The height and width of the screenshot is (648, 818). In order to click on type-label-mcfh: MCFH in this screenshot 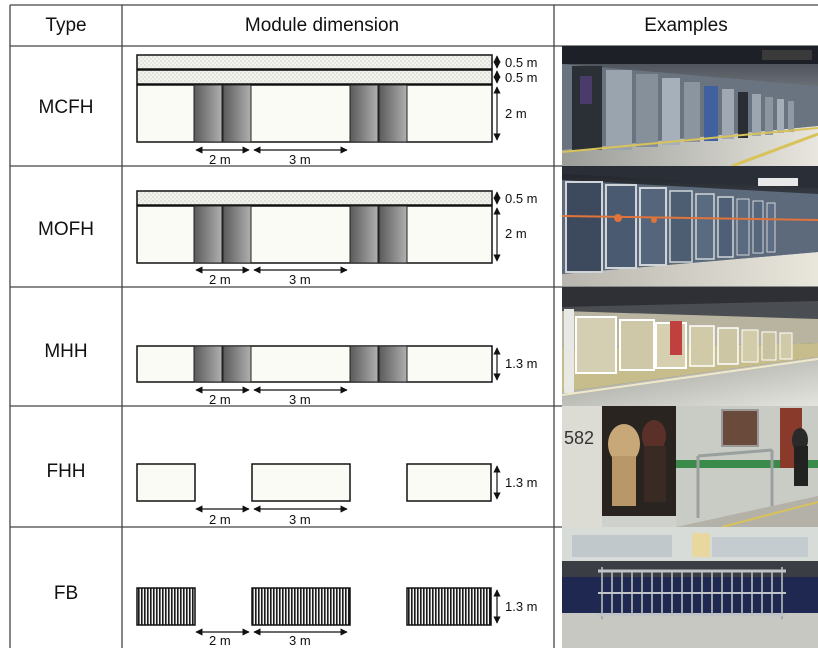, I will do `click(66, 107)`.